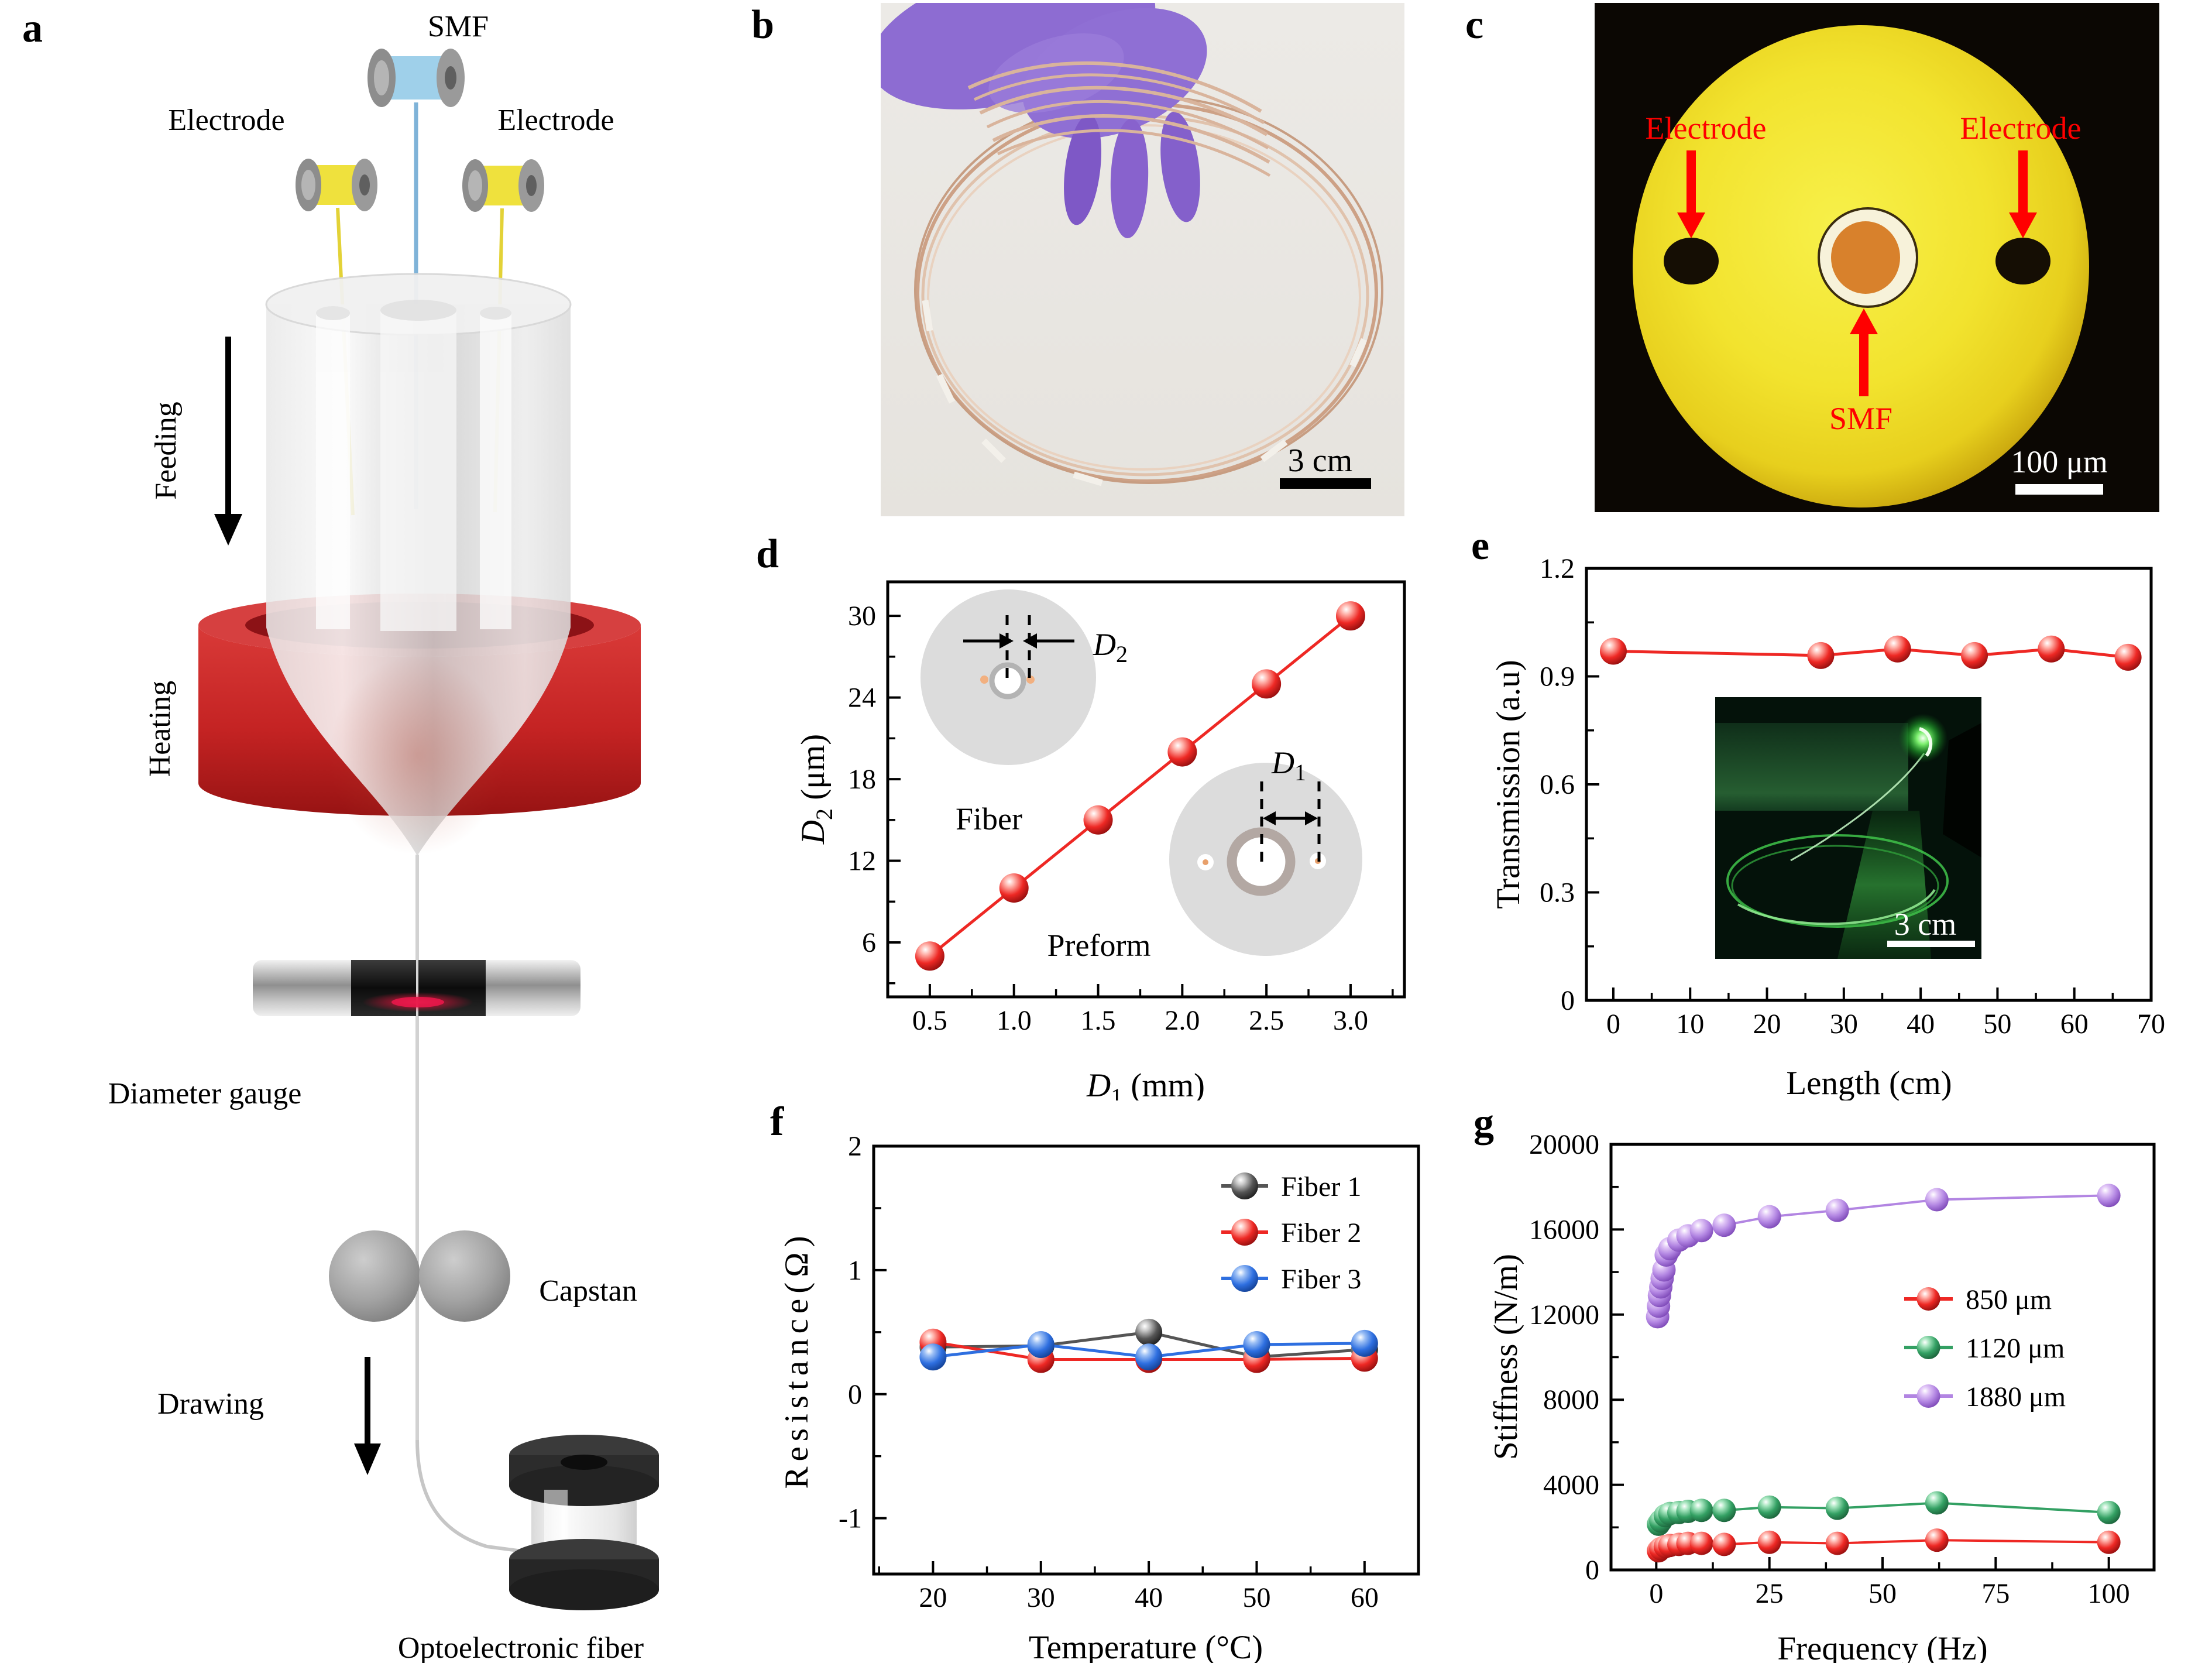 This screenshot has height=1663, width=2212. What do you see at coordinates (1142, 259) in the screenshot?
I see `panel-b-photo: 3 cm` at bounding box center [1142, 259].